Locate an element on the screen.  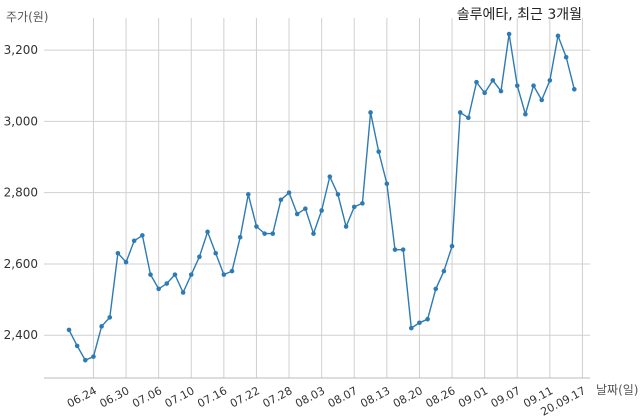
x-tick-label: 07.06 is located at coordinates (147, 397).